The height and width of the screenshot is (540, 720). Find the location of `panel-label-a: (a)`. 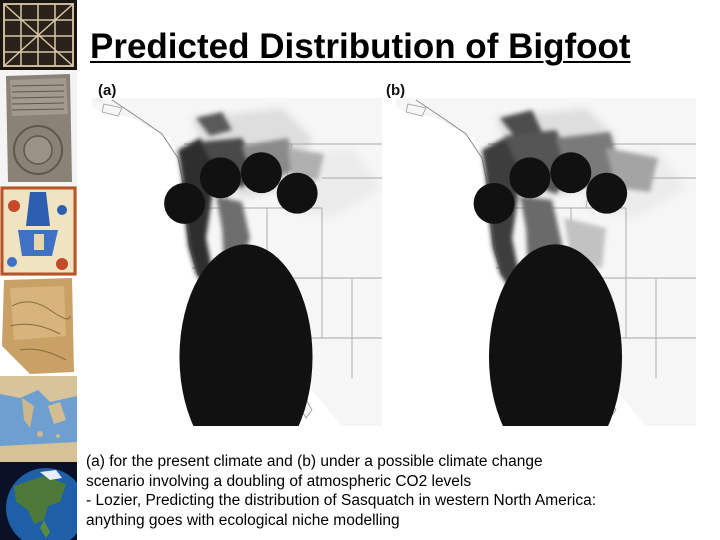

panel-label-a: (a) is located at coordinates (107, 90).